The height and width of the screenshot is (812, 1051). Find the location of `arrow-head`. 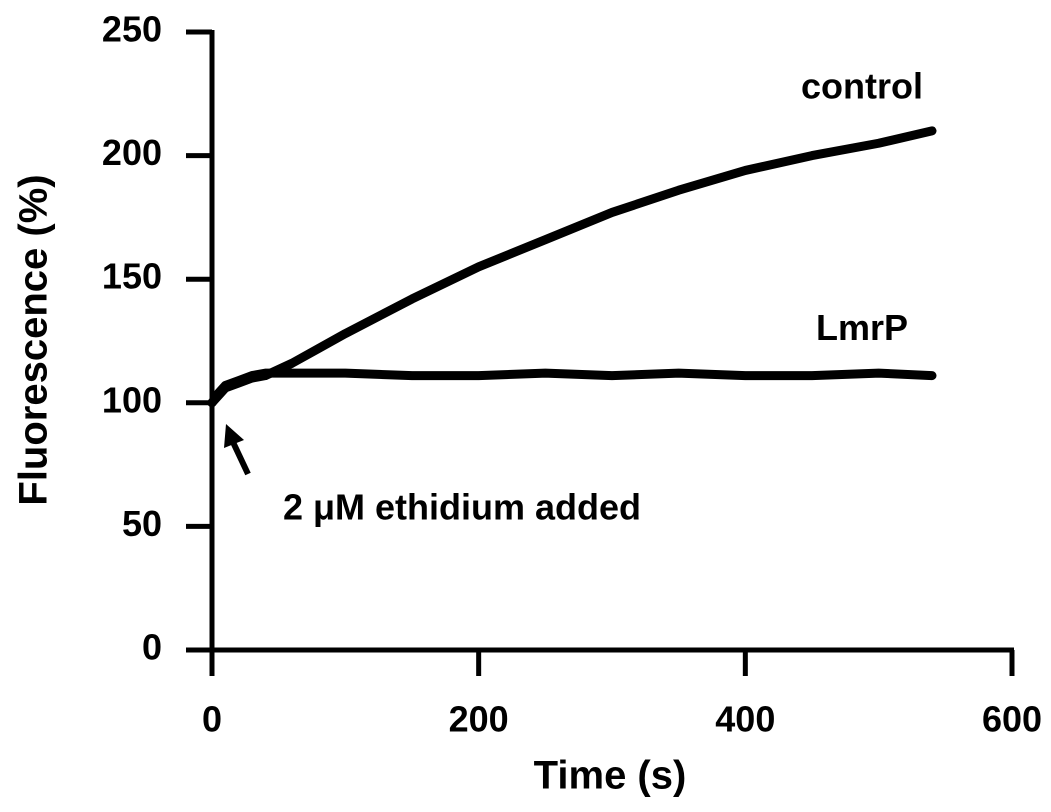

arrow-head is located at coordinates (234, 436).